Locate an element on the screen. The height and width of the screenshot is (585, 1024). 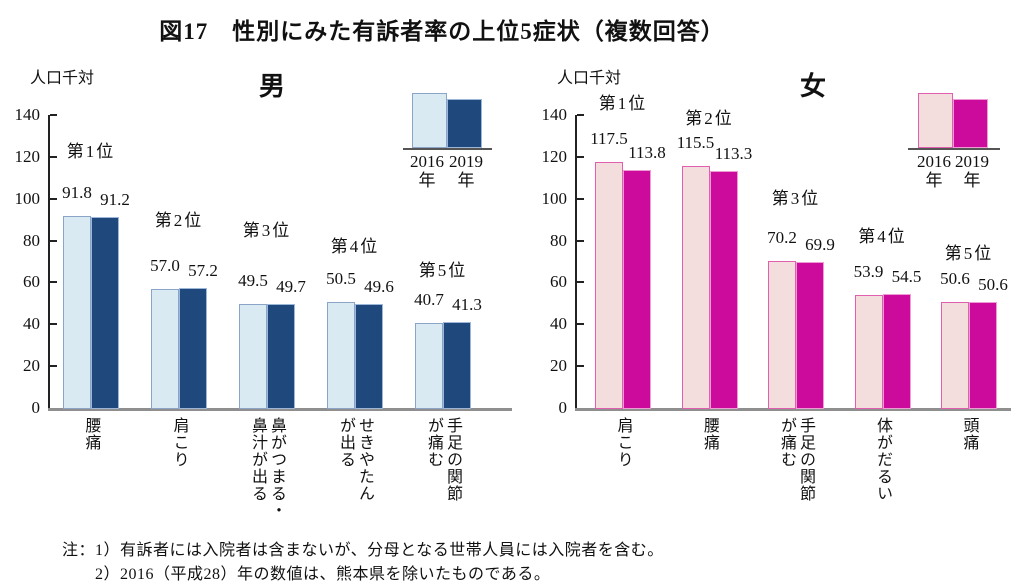
bar-value-label: 115.5 is located at coordinates (695, 143).